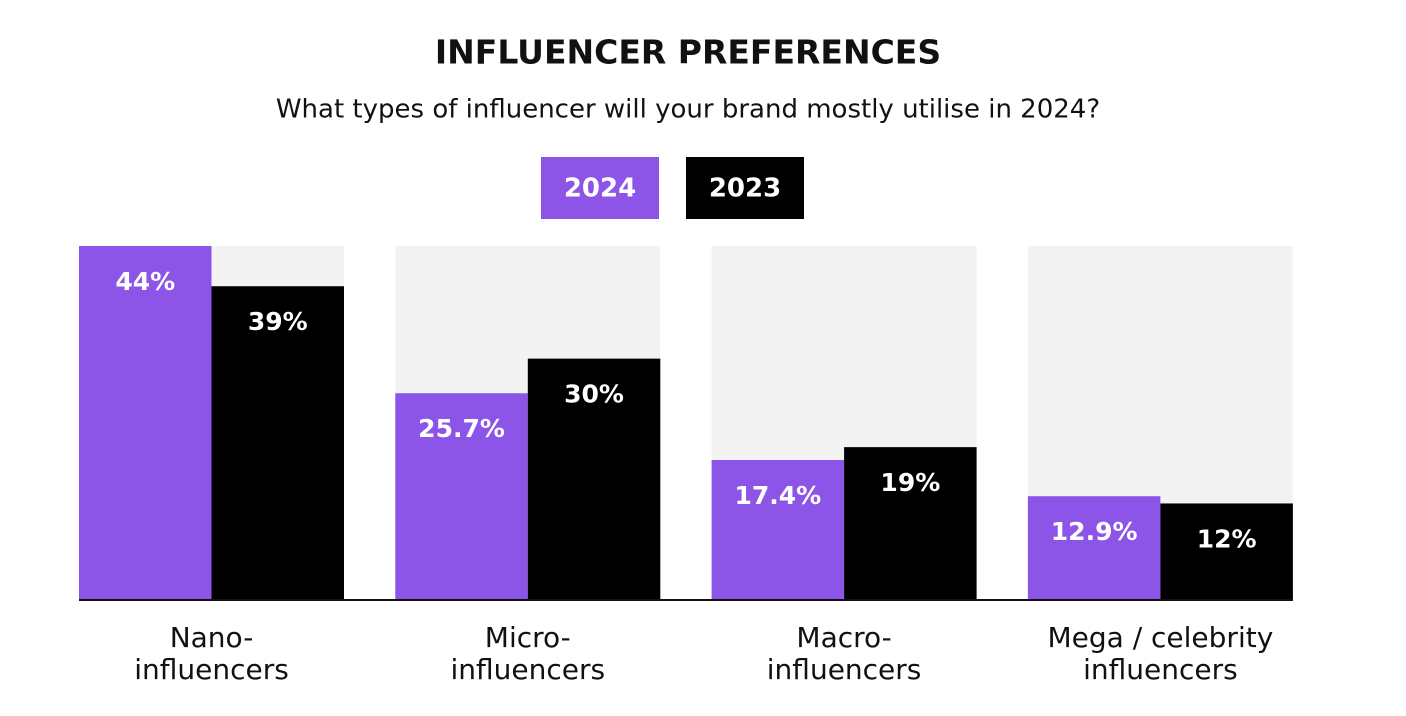 The height and width of the screenshot is (716, 1406). What do you see at coordinates (1094, 531) in the screenshot?
I see `value-label: 12.9%` at bounding box center [1094, 531].